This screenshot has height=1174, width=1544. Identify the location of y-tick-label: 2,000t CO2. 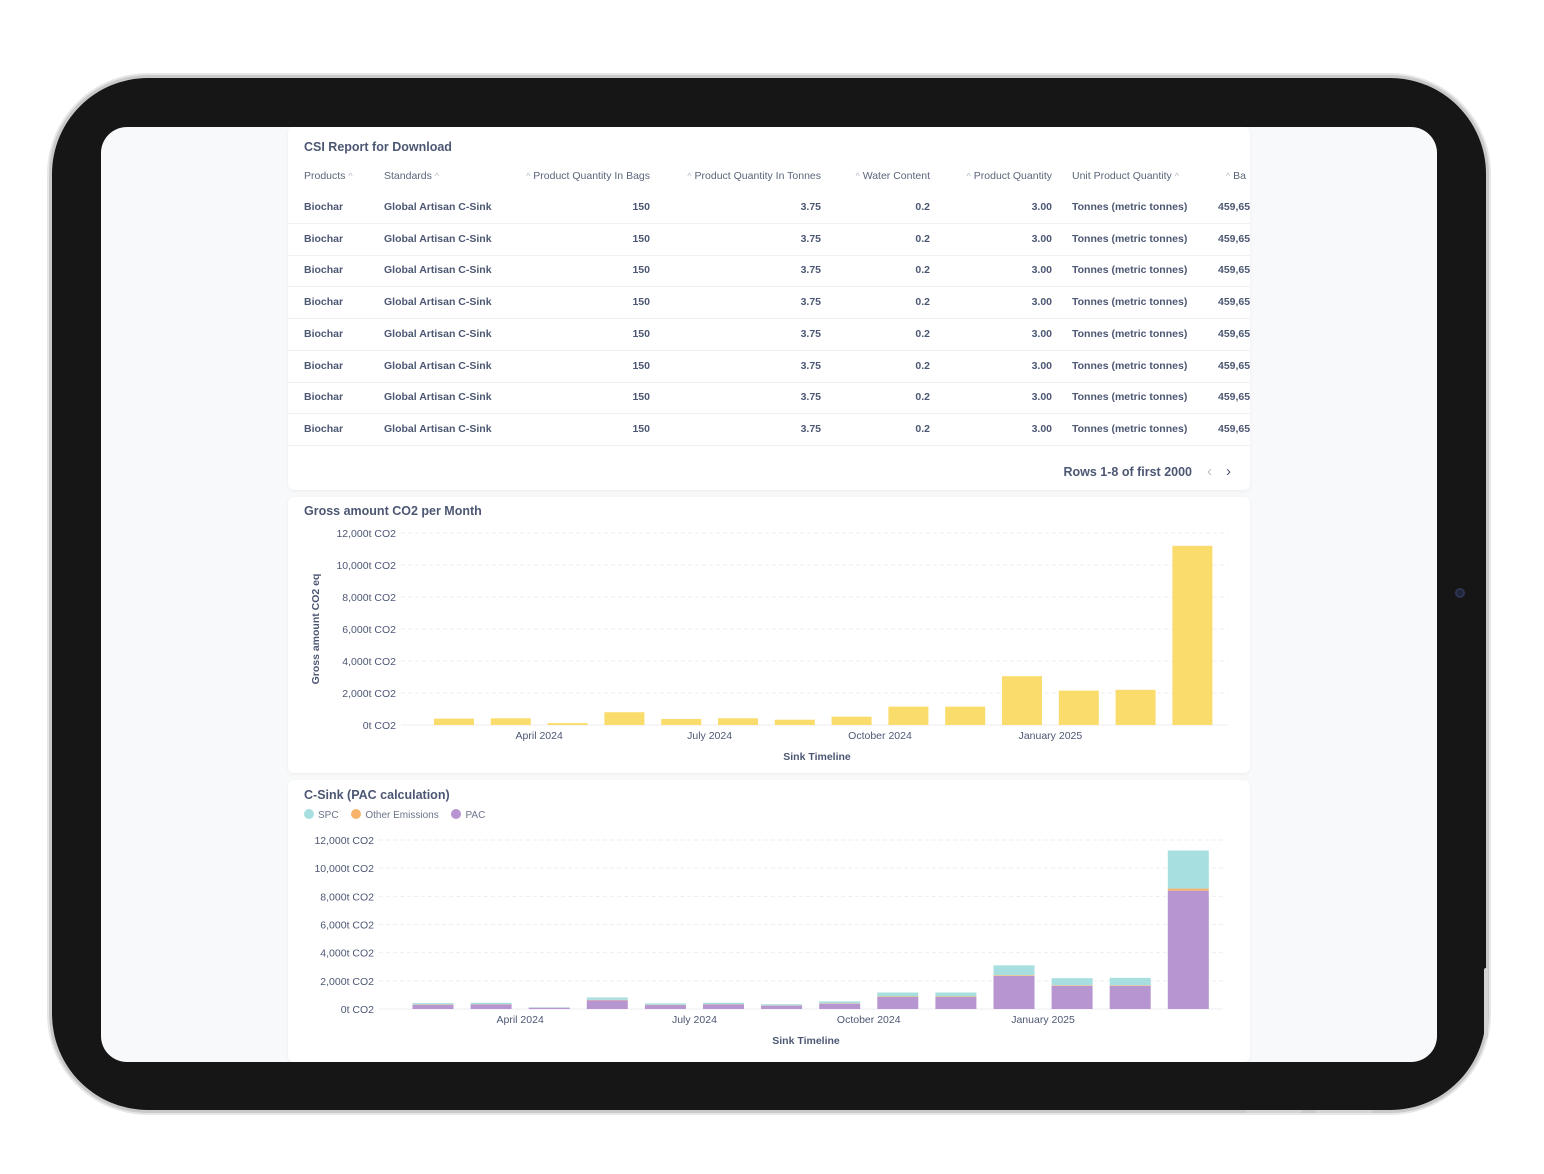
(369, 694).